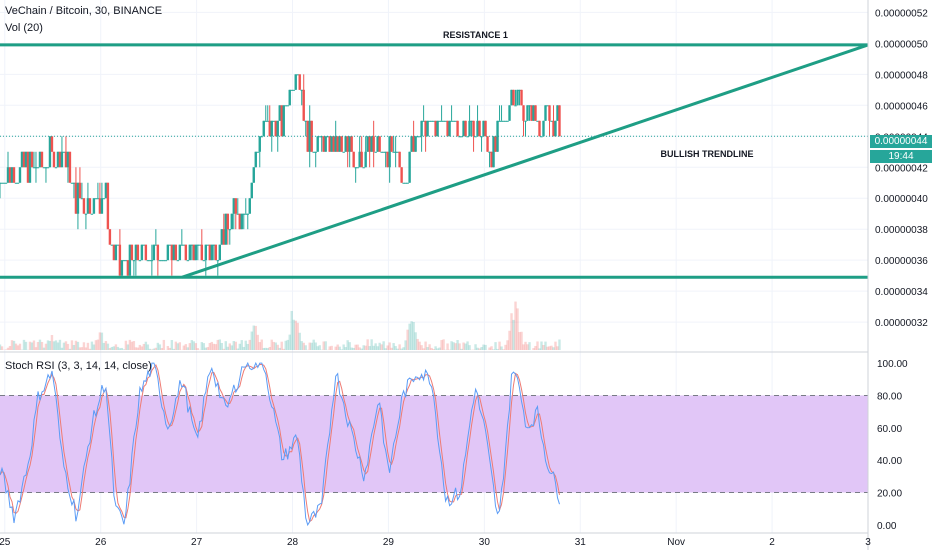 This screenshot has width=932, height=550. What do you see at coordinates (485, 542) in the screenshot?
I see `time-tick-label: 30` at bounding box center [485, 542].